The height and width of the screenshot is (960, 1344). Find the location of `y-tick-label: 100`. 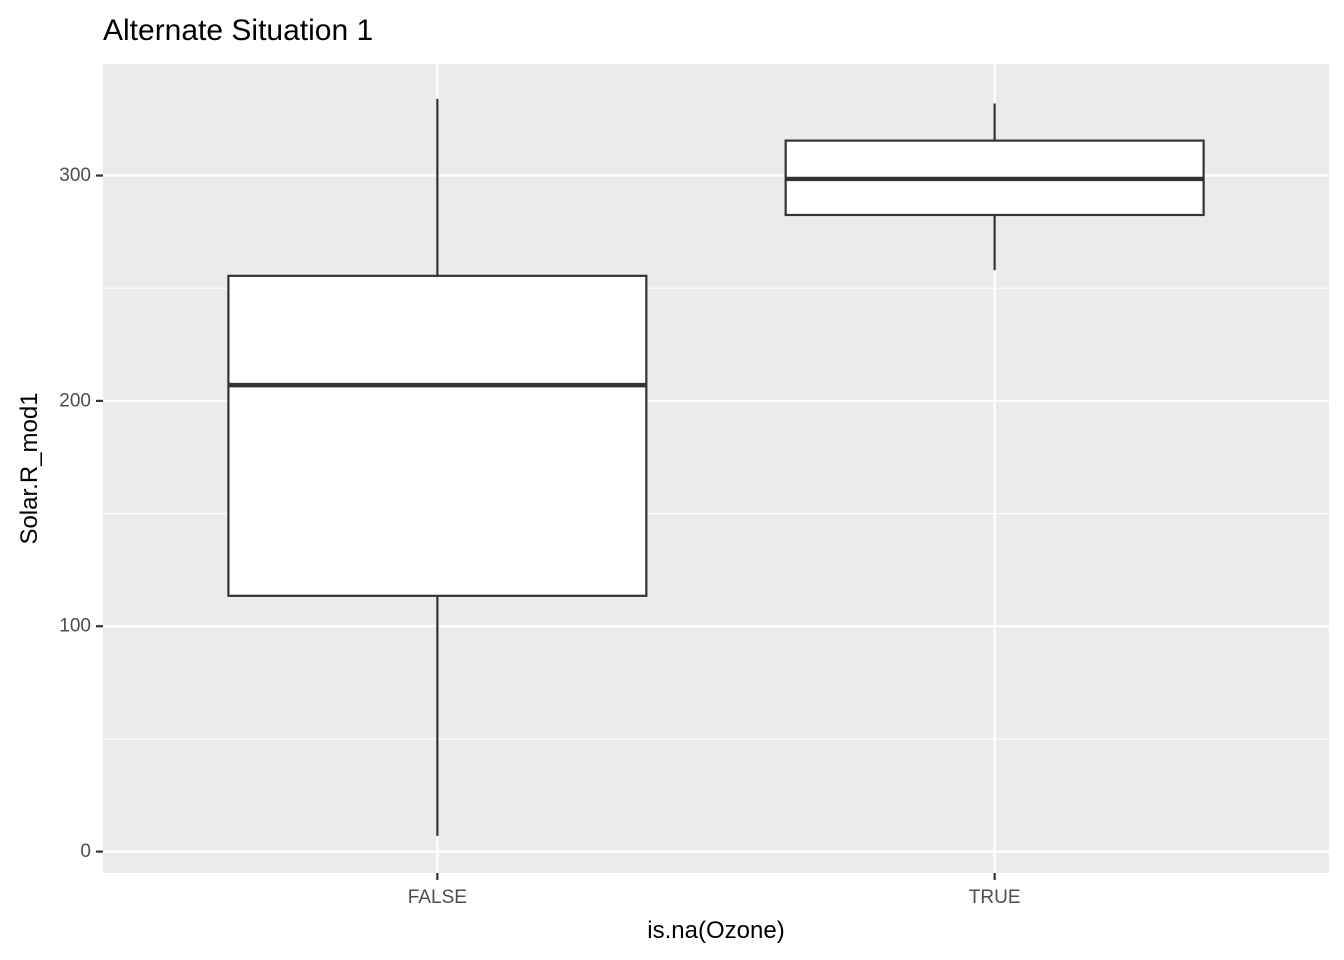

y-tick-label: 100 is located at coordinates (75, 626).